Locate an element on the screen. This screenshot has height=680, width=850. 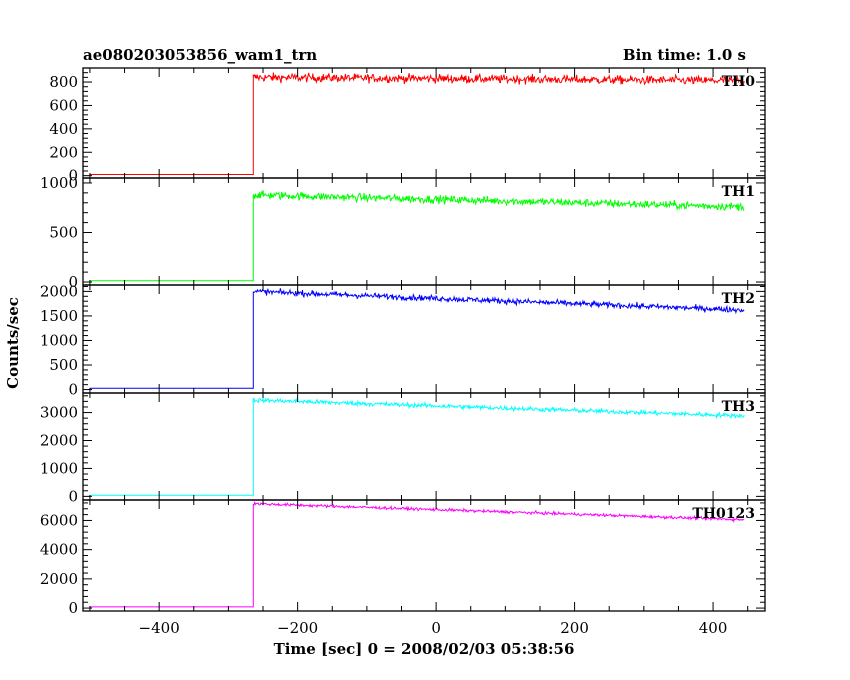
y-tick-label: 4000 is located at coordinates (59, 550).